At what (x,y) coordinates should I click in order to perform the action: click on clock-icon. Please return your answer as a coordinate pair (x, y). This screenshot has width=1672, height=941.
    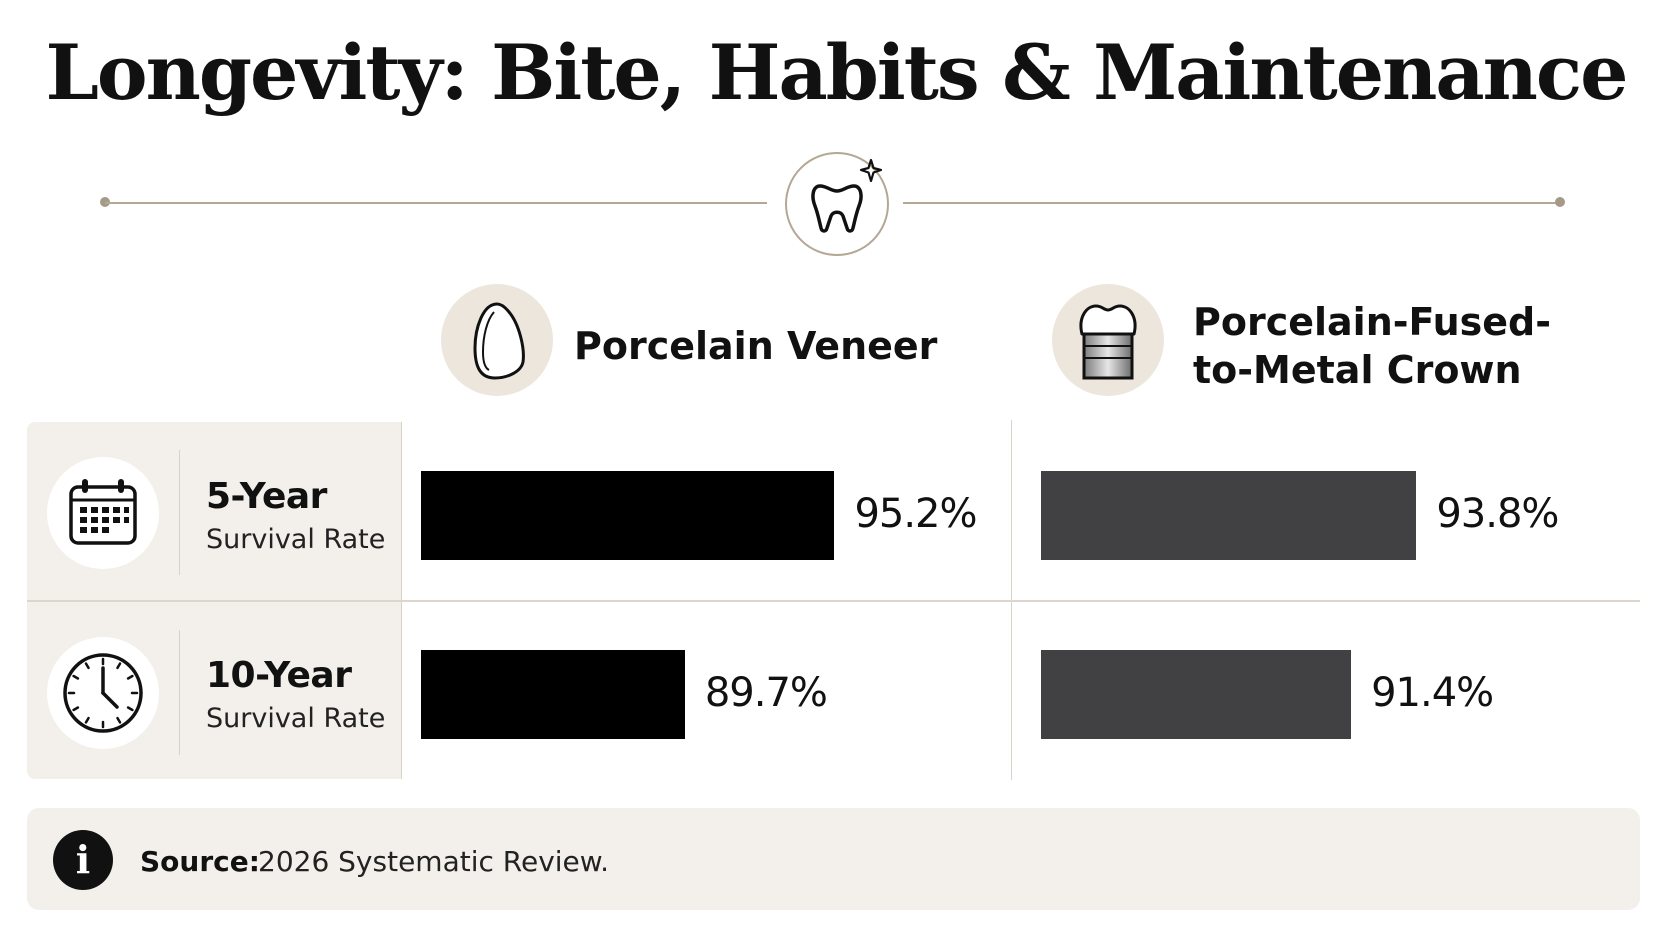
    Looking at the image, I should click on (103, 693).